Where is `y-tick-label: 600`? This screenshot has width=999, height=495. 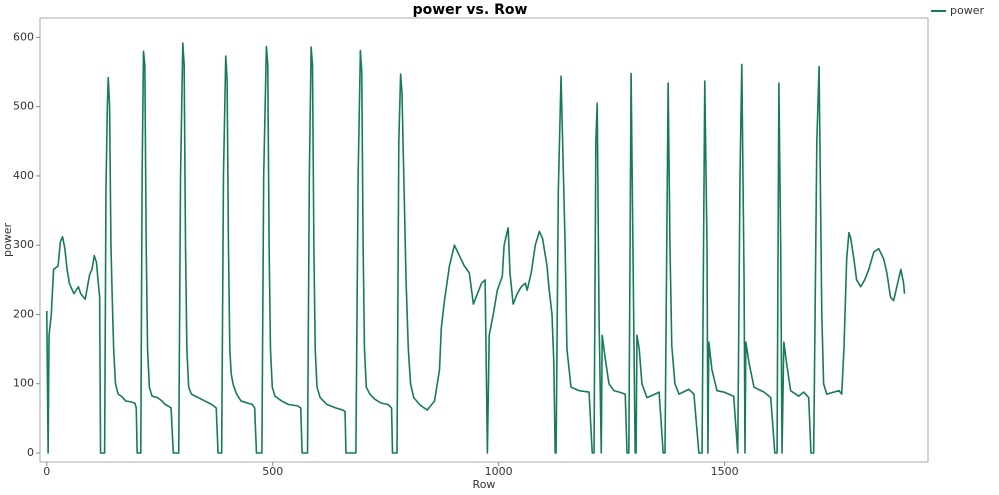 y-tick-label: 600 is located at coordinates (23, 36).